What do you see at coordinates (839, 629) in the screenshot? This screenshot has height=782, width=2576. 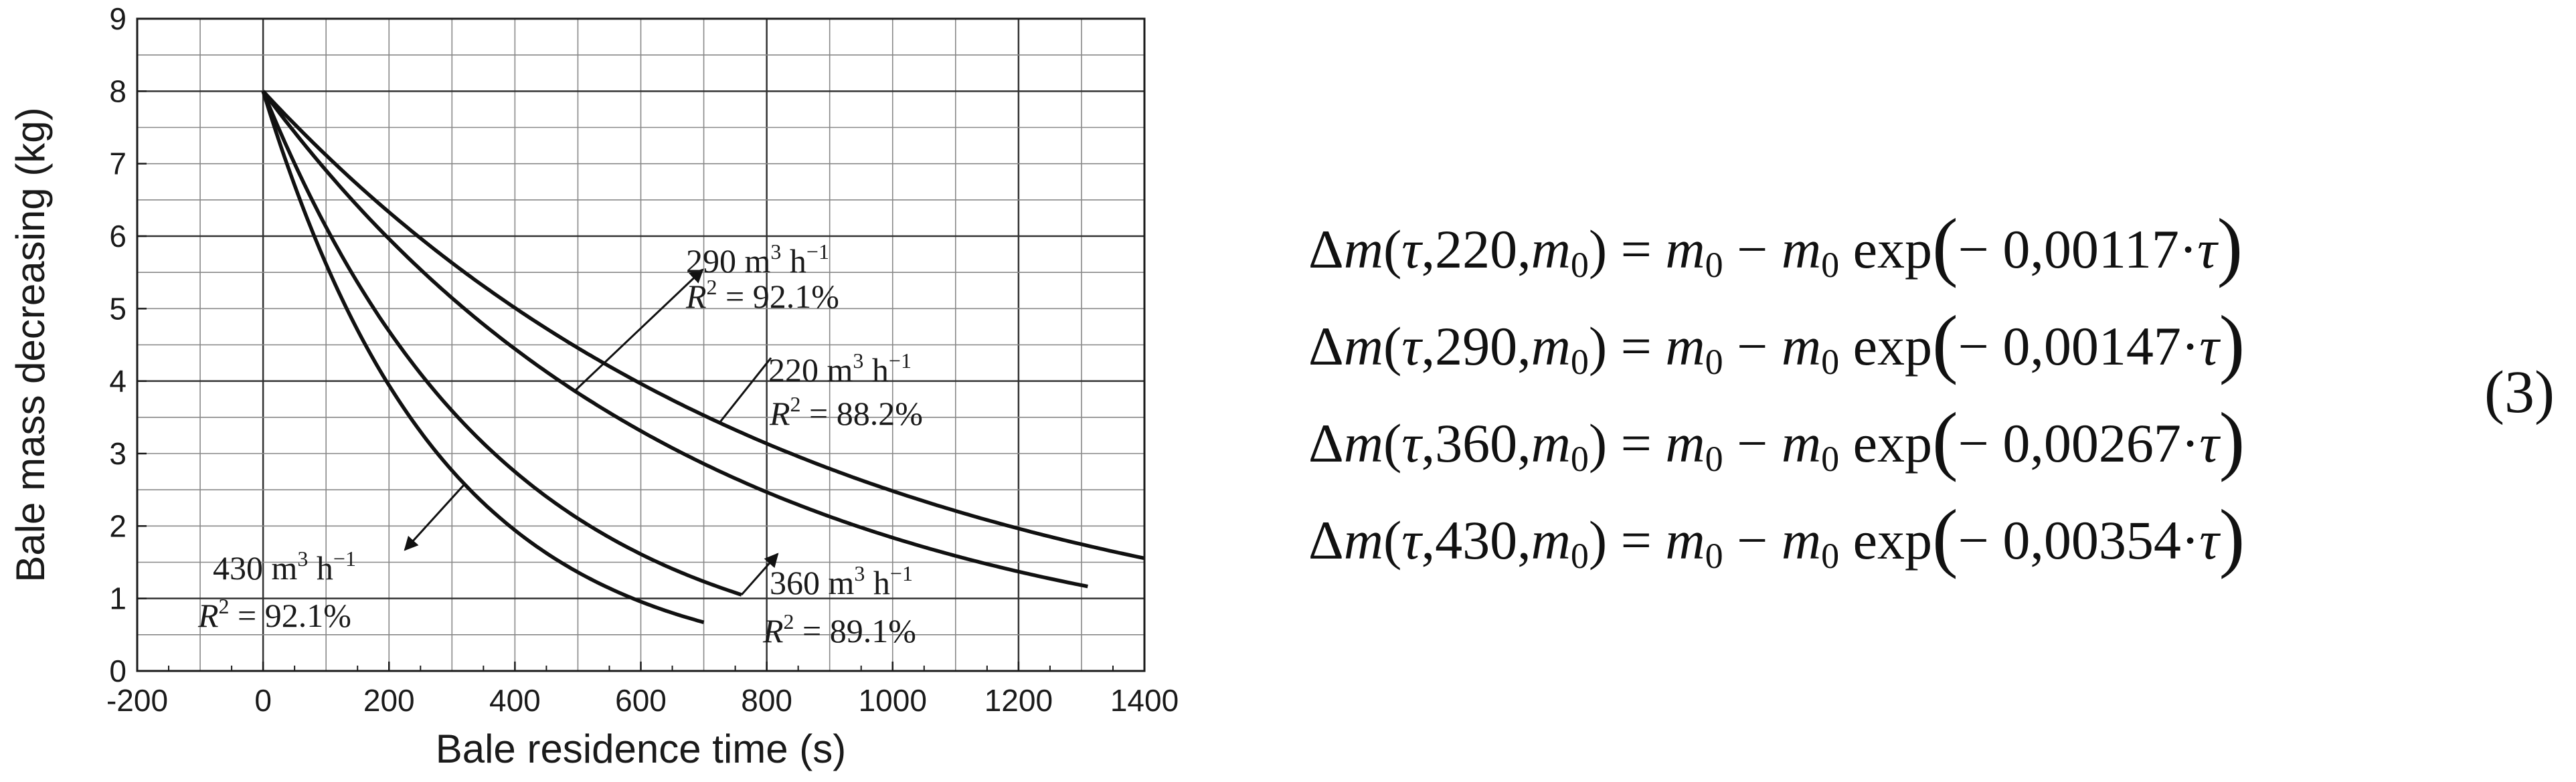 I see `r2-label-2: R2 = 89.1%` at bounding box center [839, 629].